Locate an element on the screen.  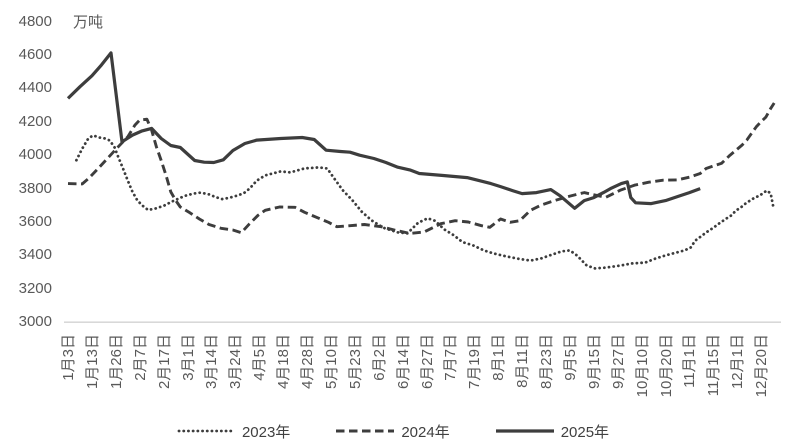
x-tick-label: 3月14日 is located at coordinates (212, 362).